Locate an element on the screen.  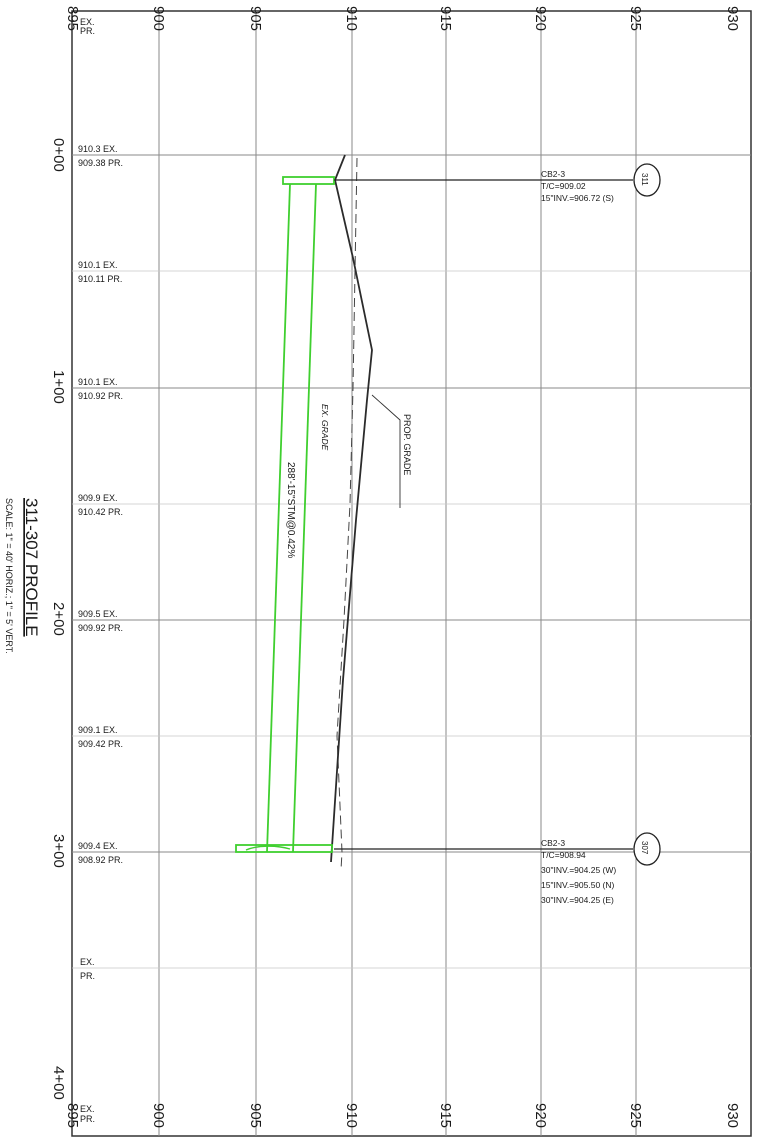
station-label: 2+00 is located at coordinates (58, 619).